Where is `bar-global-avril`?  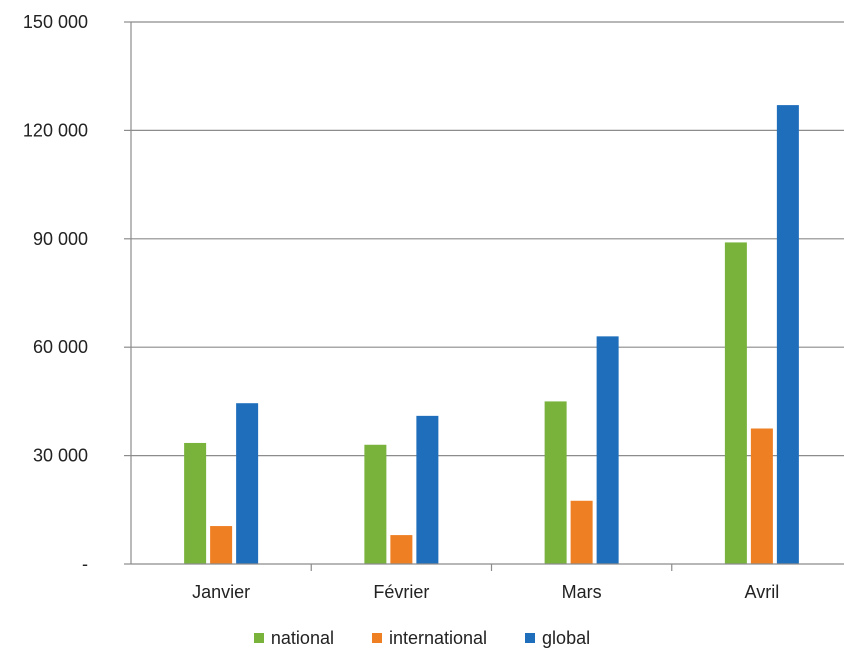 bar-global-avril is located at coordinates (787, 335).